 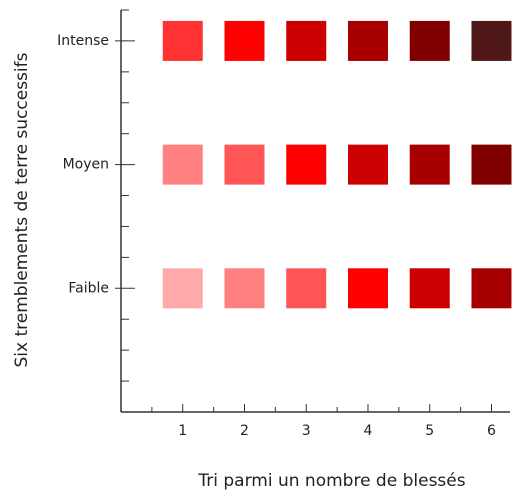 What do you see at coordinates (22, 209) in the screenshot?
I see `y-axis-label: Six tremblements de terre successifs` at bounding box center [22, 209].